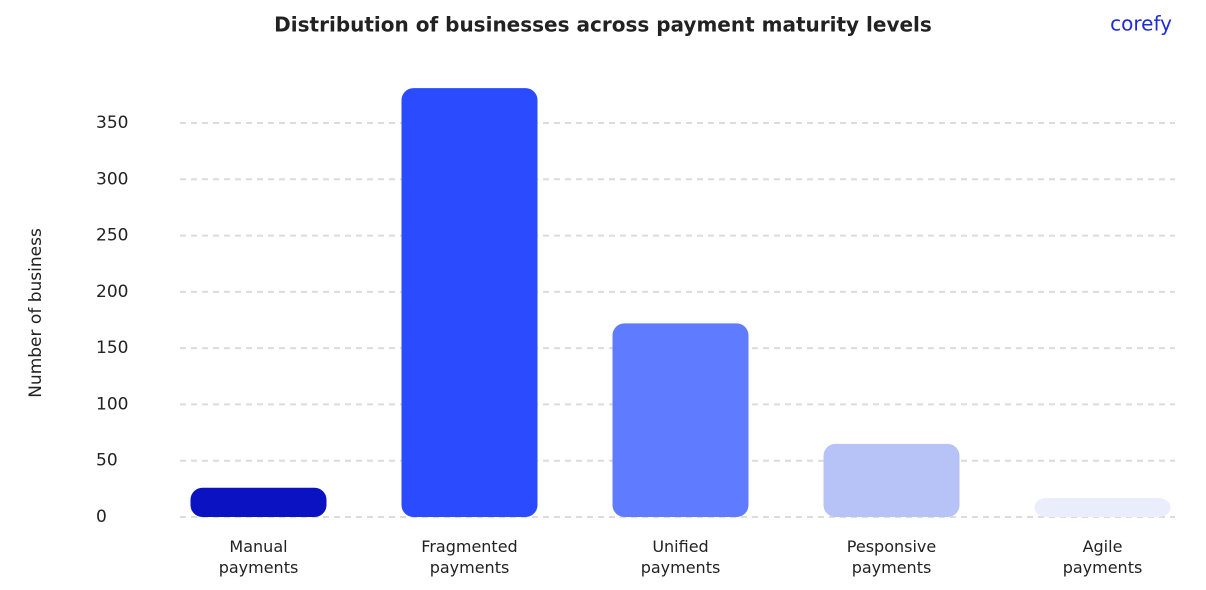  What do you see at coordinates (1141, 24) in the screenshot?
I see `brand-logo: corefy` at bounding box center [1141, 24].